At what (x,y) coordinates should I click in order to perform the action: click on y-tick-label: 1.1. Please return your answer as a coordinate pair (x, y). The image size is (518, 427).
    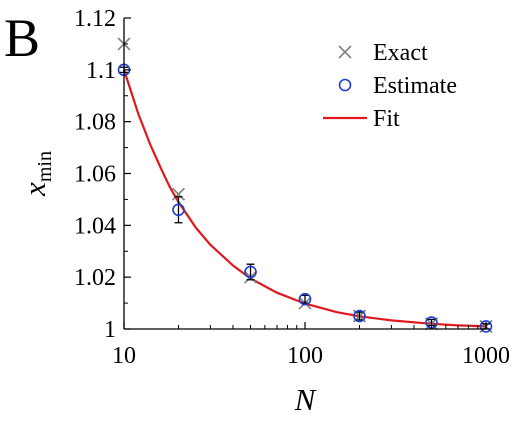
    Looking at the image, I should click on (101, 71).